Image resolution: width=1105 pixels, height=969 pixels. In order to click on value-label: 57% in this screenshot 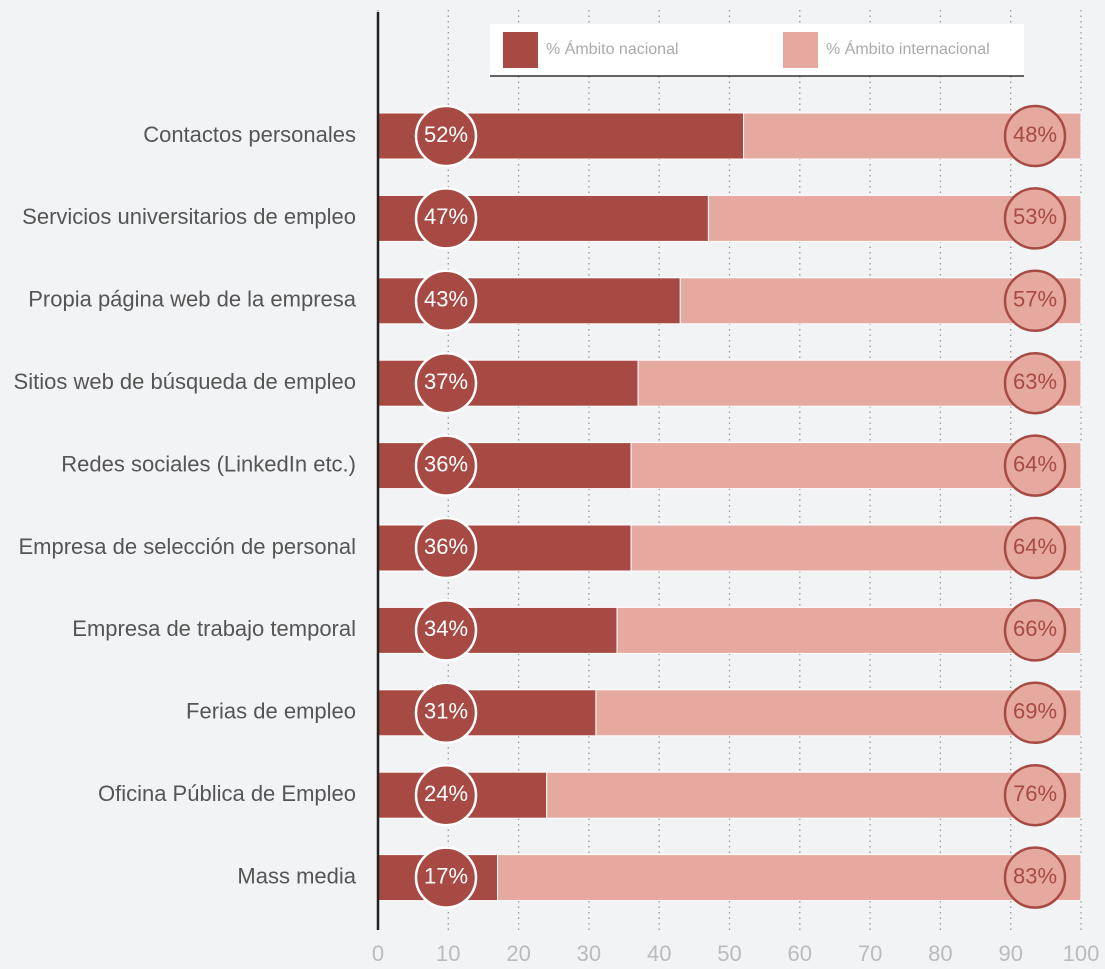, I will do `click(1035, 299)`.